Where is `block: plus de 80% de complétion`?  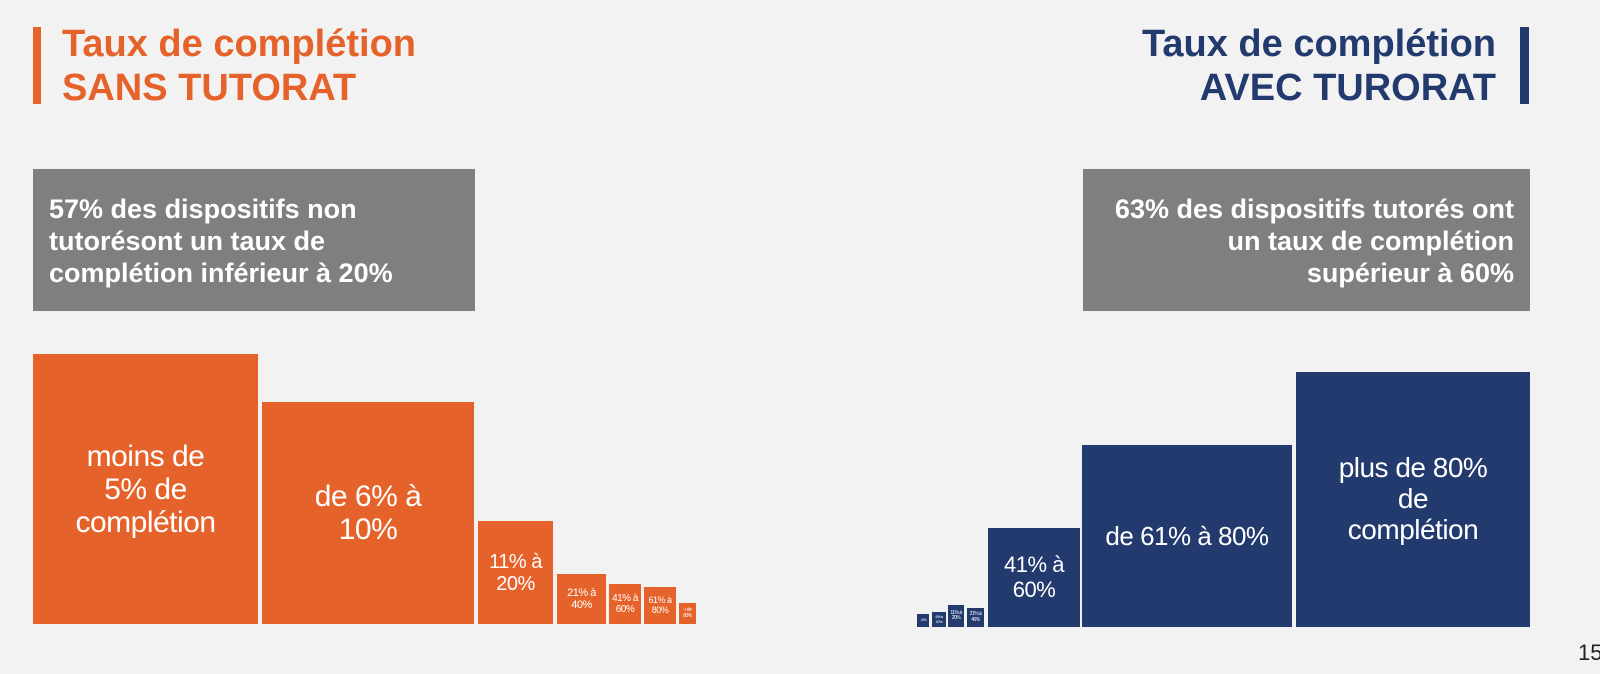
block: plus de 80% de complétion is located at coordinates (1413, 499).